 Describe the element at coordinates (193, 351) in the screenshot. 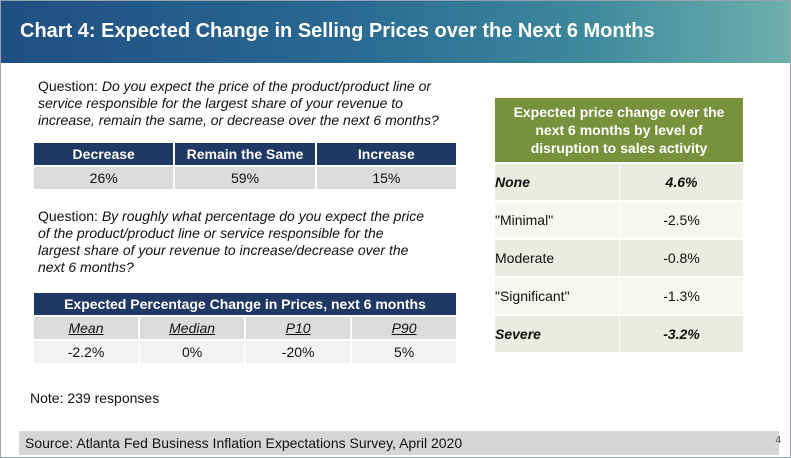

I see `value-median: 0%` at that location.